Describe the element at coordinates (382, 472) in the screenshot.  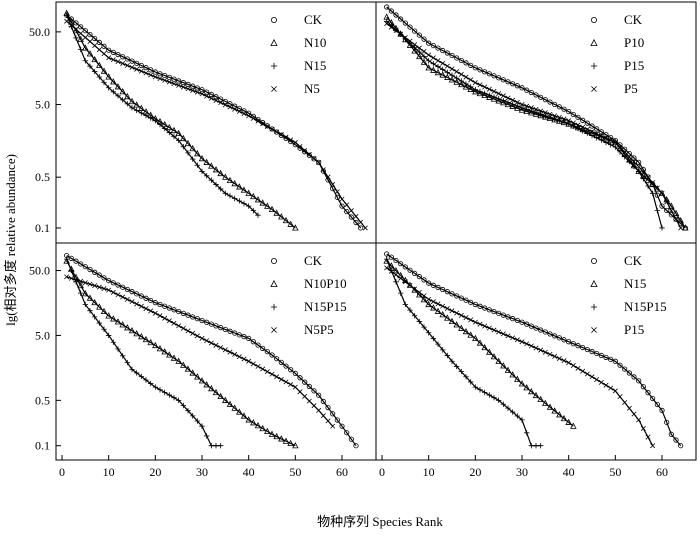
I see `x-tick-label: 0` at that location.